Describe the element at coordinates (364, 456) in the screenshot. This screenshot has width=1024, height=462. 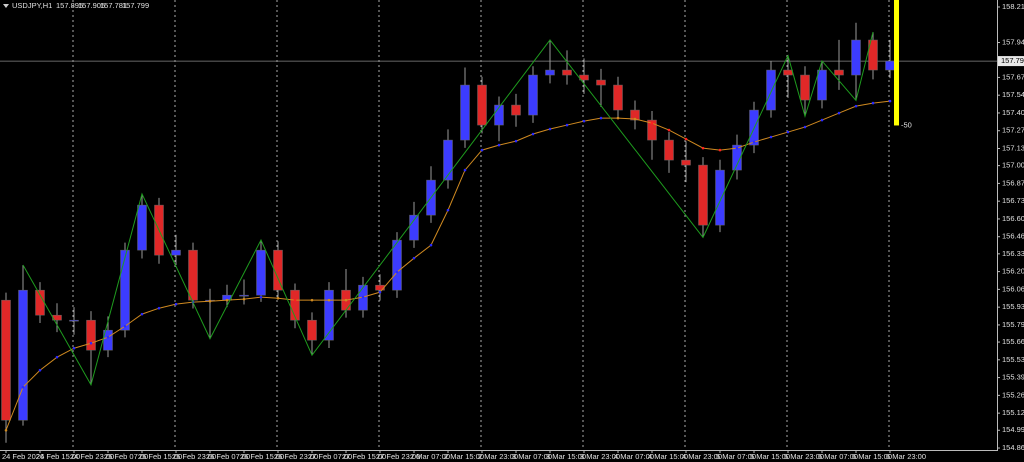
I see `x-tick-label: 27 Feb 15:00` at that location.